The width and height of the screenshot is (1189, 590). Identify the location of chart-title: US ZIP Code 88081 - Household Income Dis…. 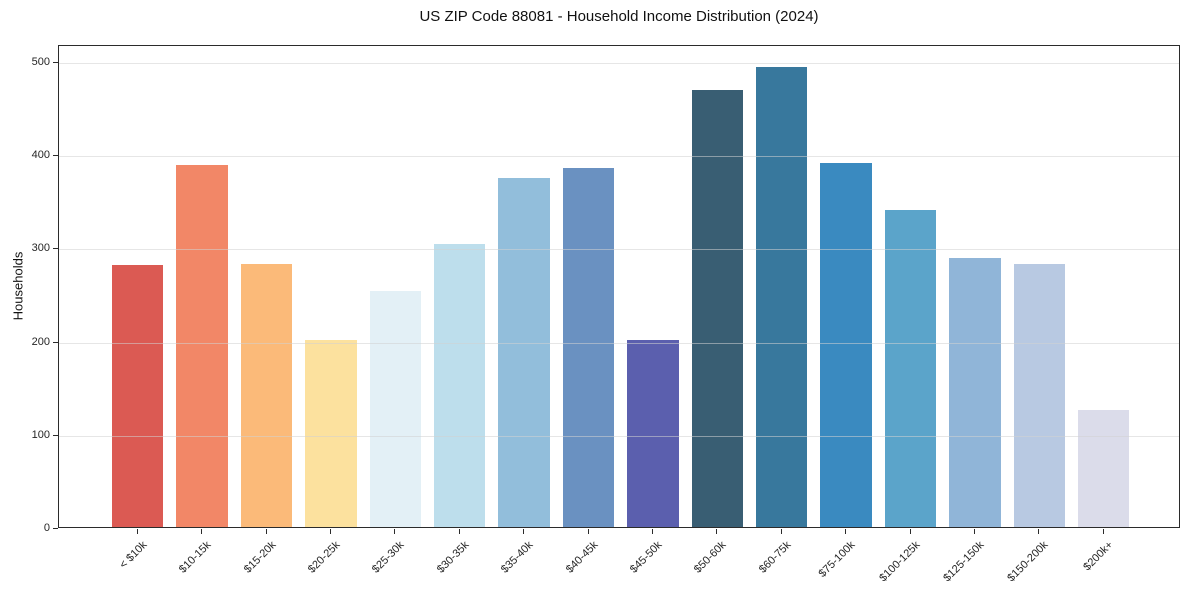
(619, 16).